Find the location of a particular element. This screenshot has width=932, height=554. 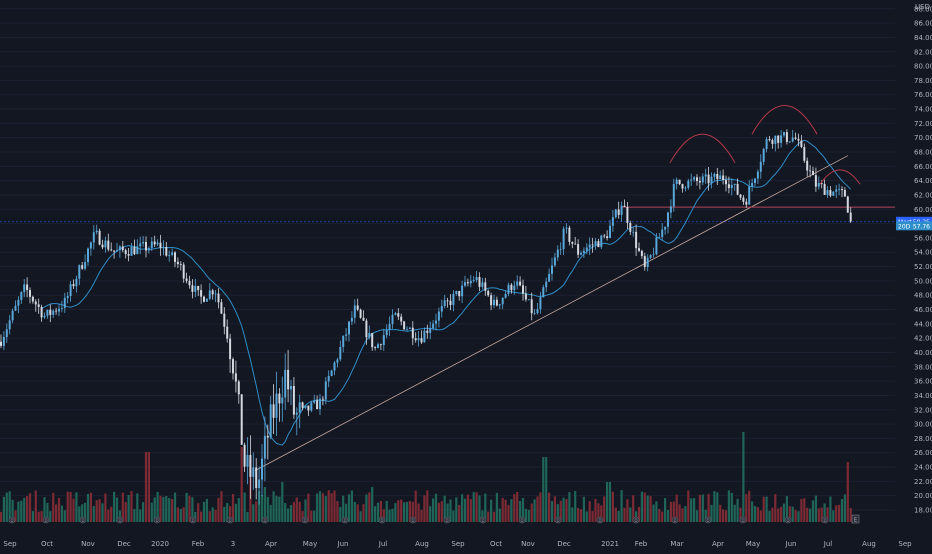

event-marker-label: D is located at coordinates (787, 520).